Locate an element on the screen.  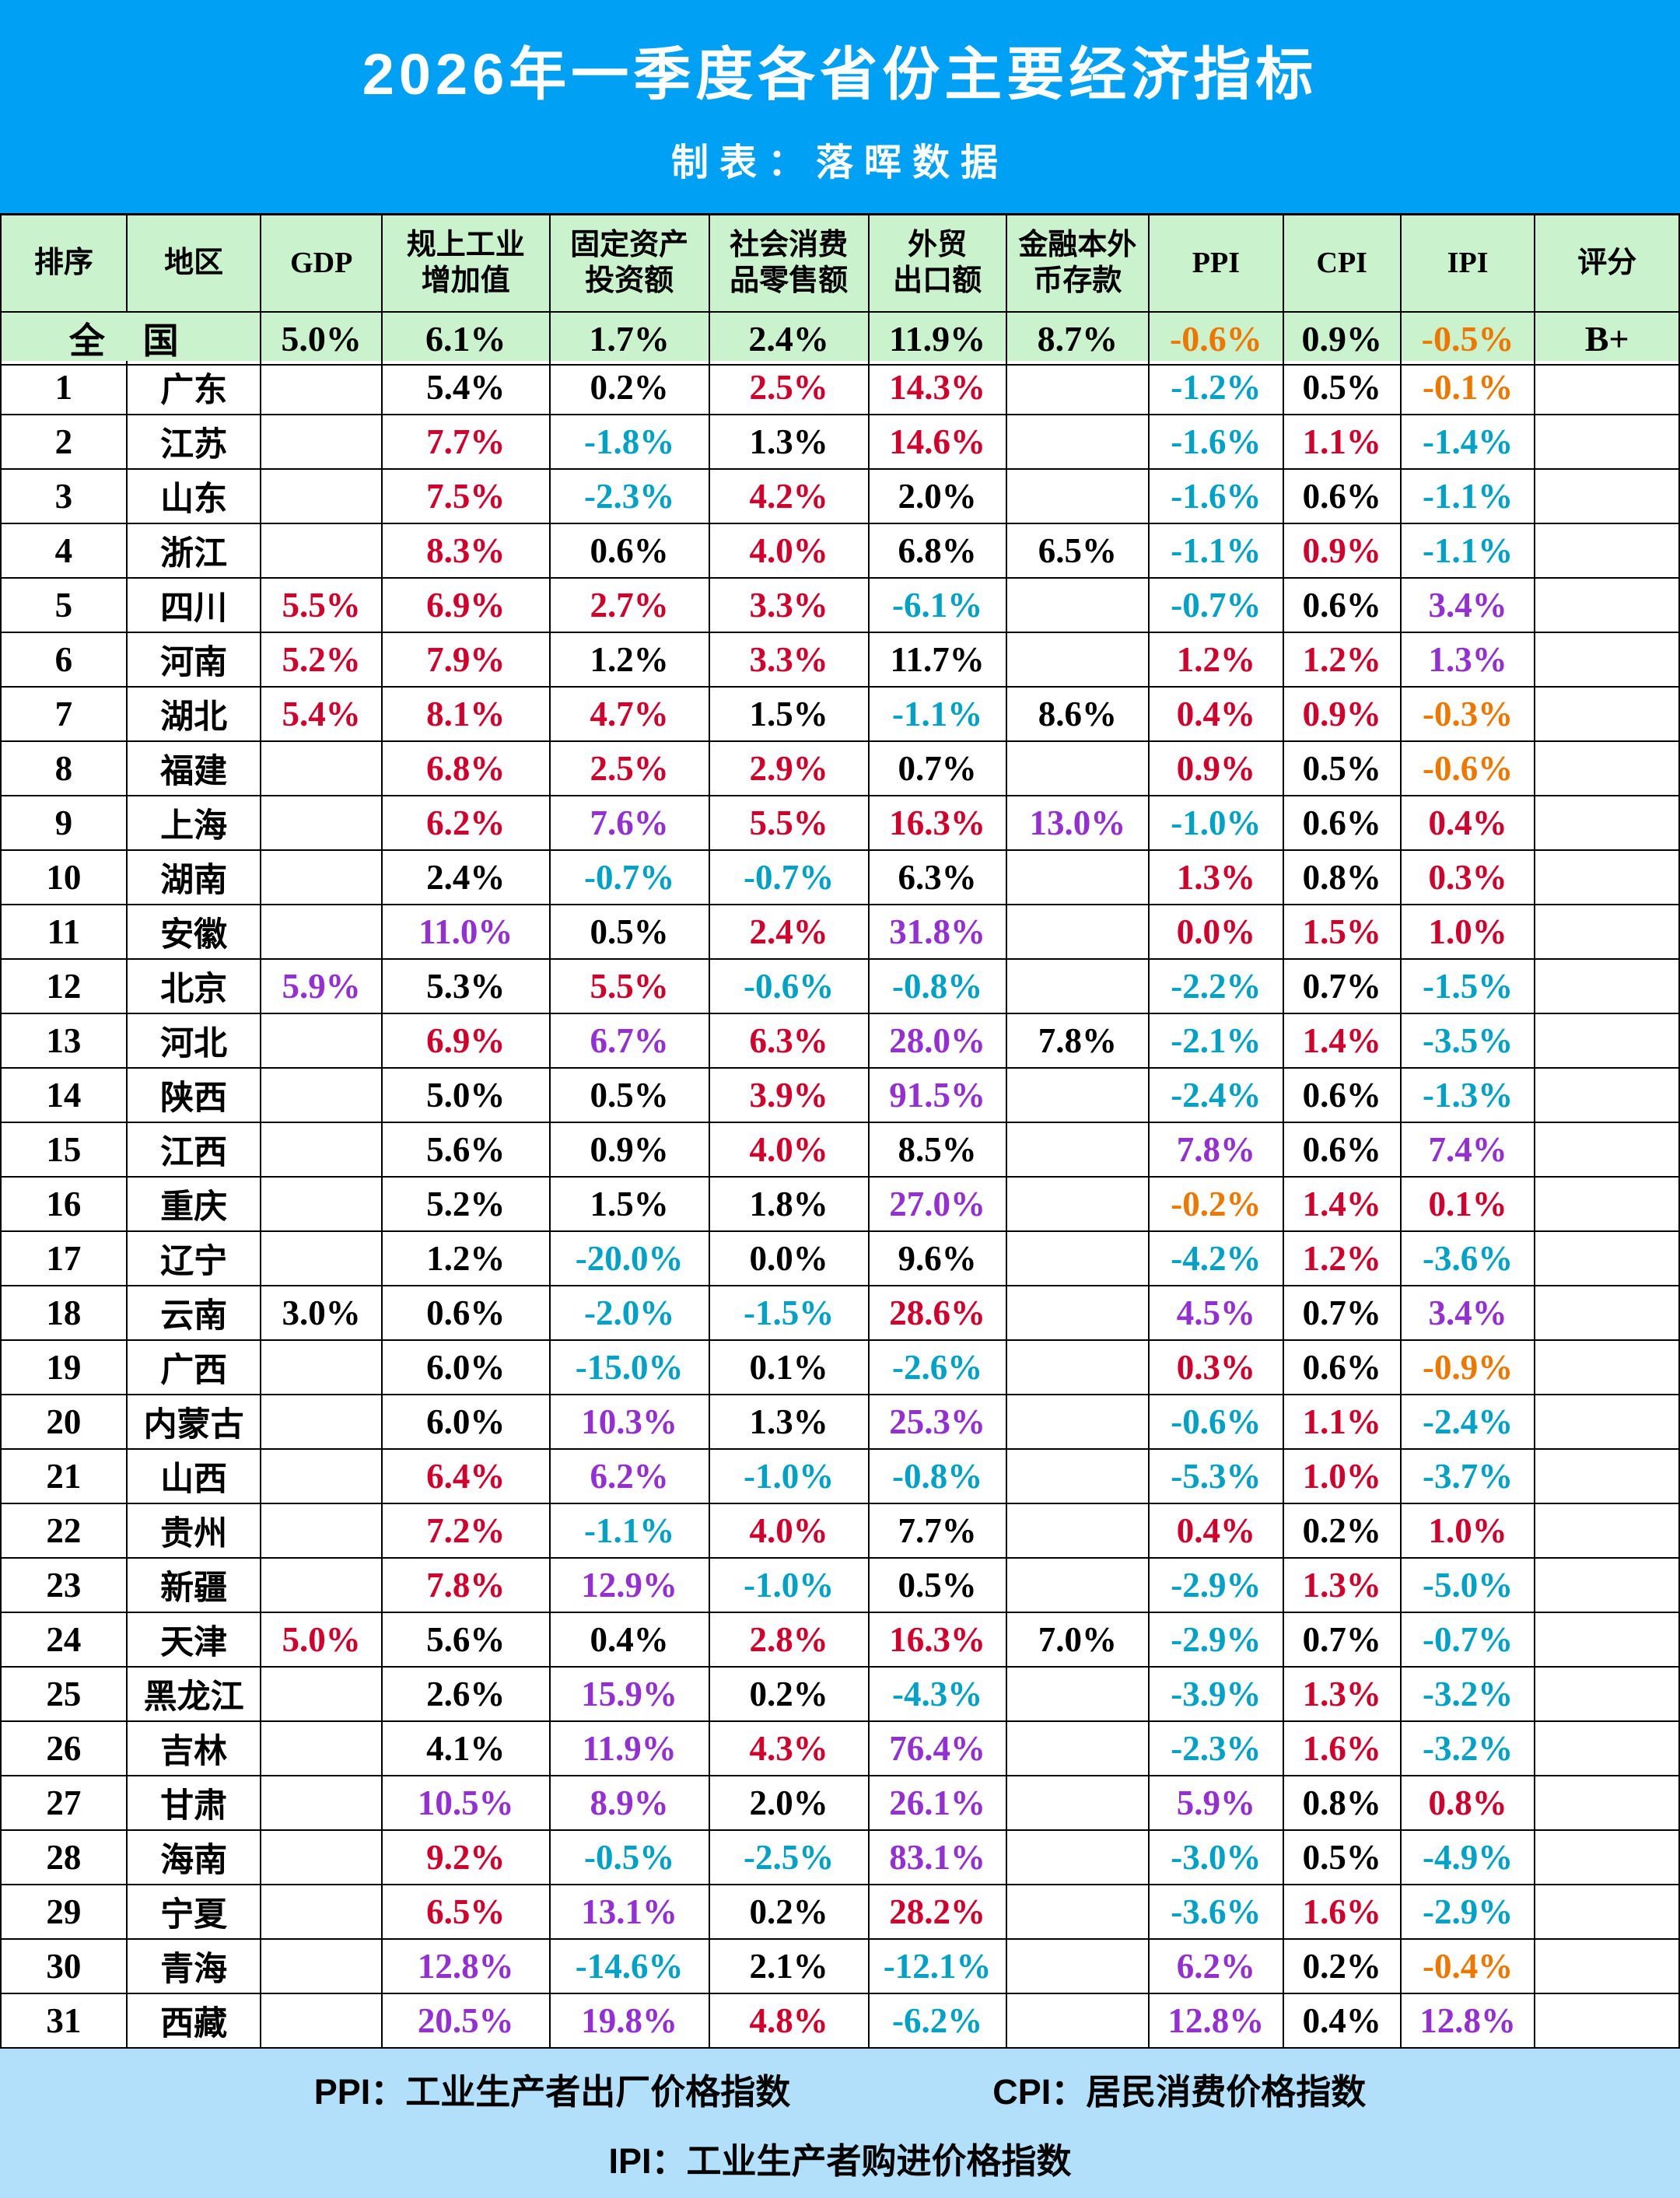
value-cell: -2.4% is located at coordinates (1468, 1423).